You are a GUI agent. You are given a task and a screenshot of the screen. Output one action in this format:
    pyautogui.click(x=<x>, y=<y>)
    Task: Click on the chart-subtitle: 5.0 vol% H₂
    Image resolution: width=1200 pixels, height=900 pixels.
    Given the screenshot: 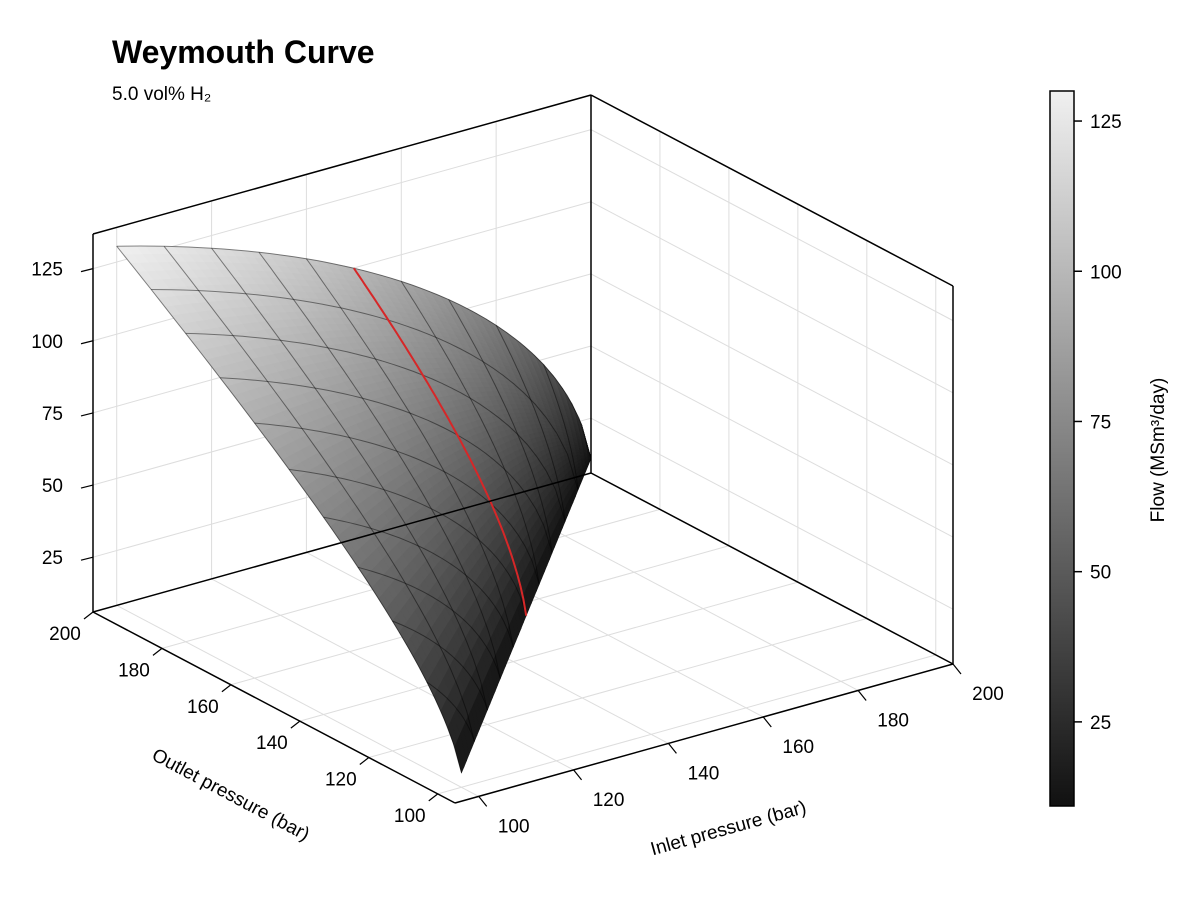 What is the action you would take?
    pyautogui.click(x=162, y=94)
    